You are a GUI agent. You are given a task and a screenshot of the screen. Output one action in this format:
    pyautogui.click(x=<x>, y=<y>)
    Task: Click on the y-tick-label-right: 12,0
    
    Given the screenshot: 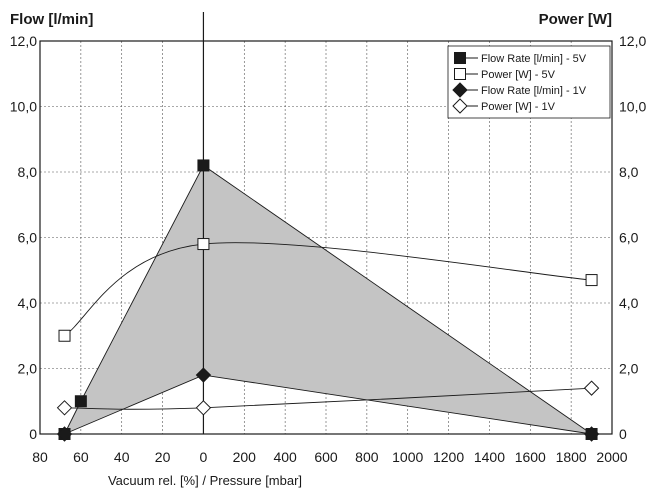 What is the action you would take?
    pyautogui.click(x=632, y=41)
    